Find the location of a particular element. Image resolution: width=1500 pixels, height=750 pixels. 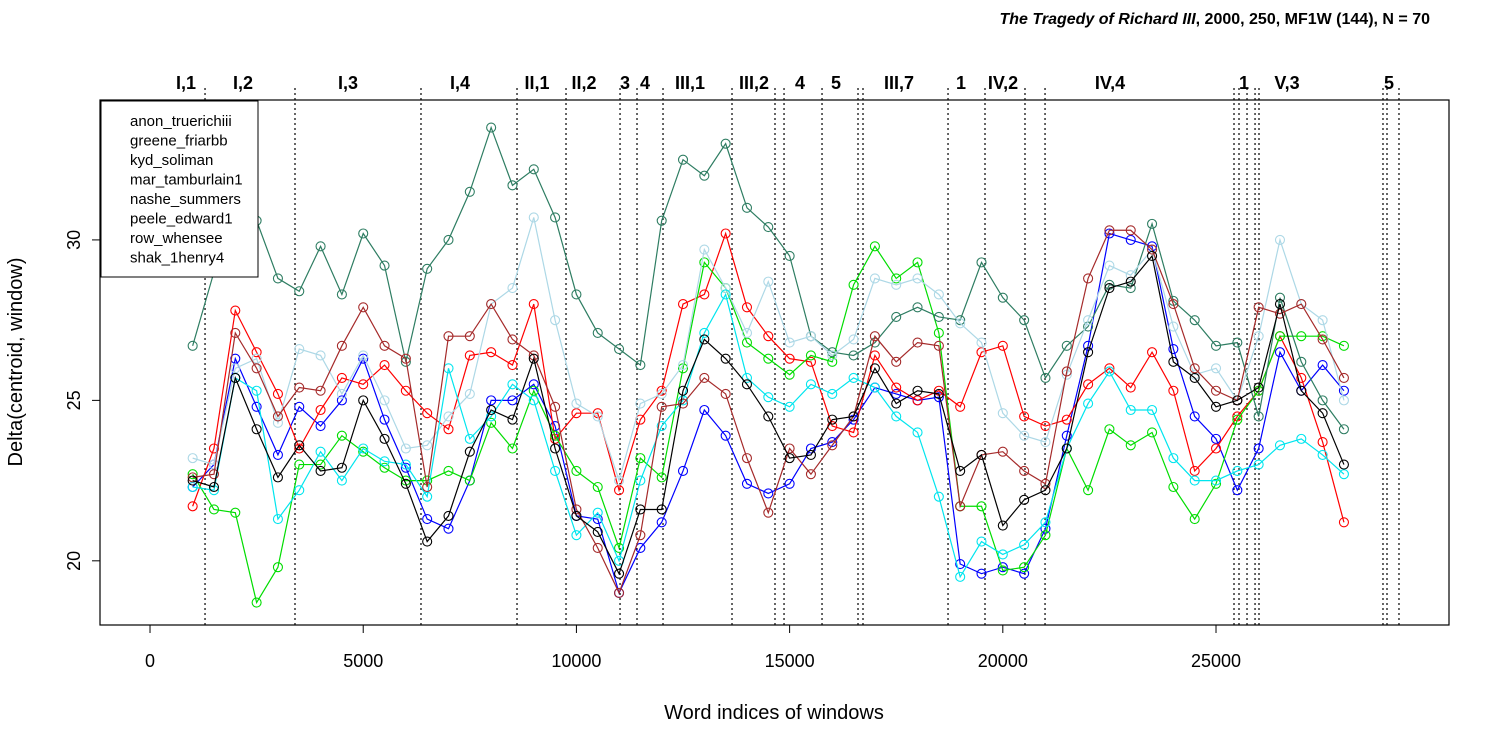

y-axis-label: Delta(centroid, window) is located at coordinates (16, 362).